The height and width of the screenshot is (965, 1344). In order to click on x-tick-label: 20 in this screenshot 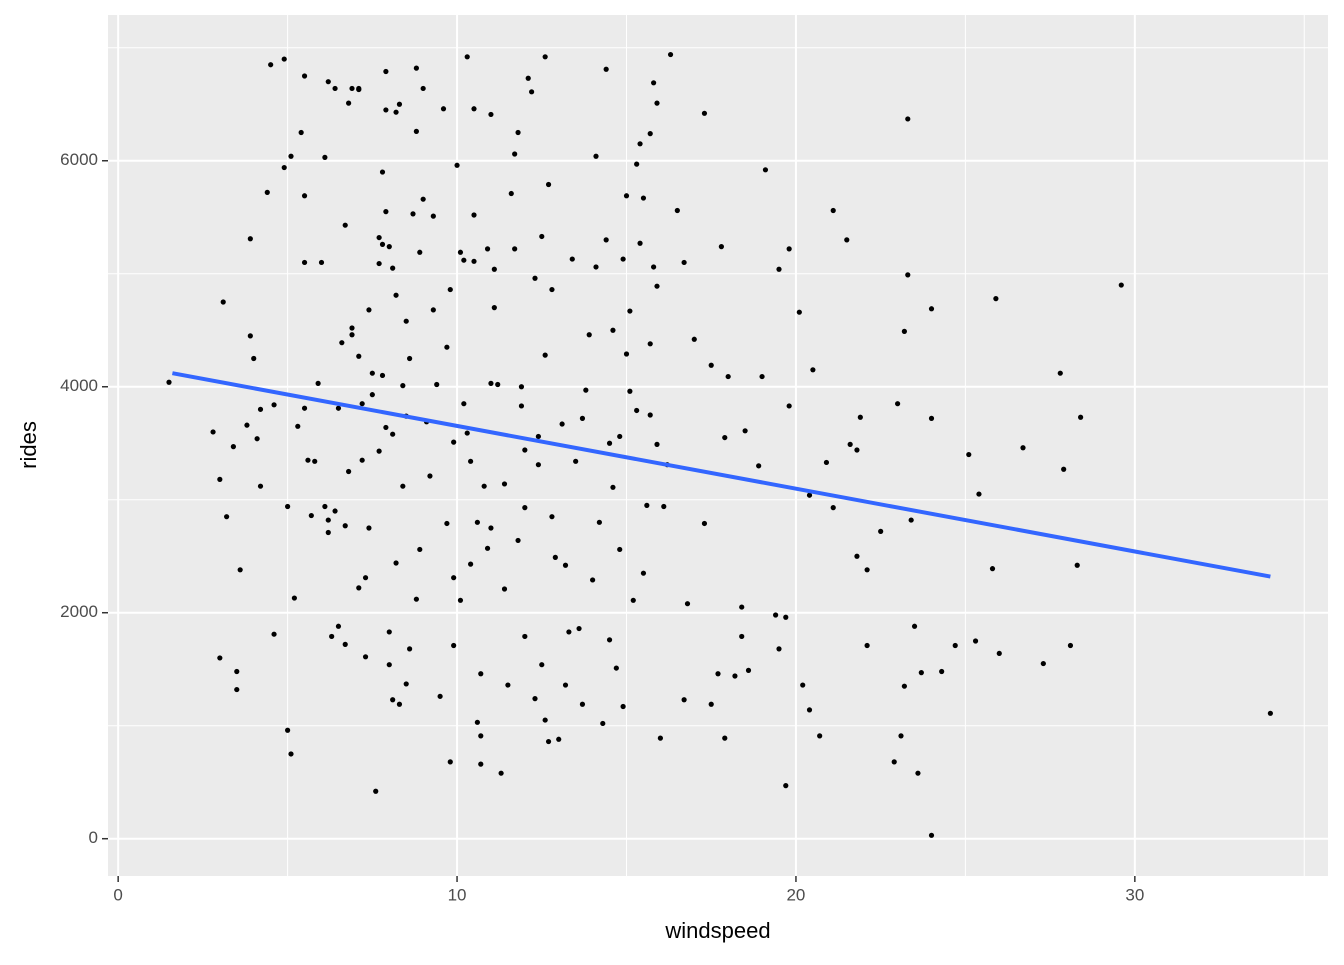, I will do `click(795, 894)`.